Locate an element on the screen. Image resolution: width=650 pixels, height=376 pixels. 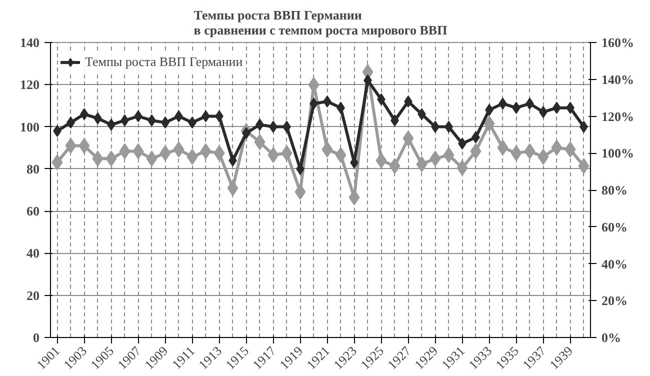
y2-tick-label: 20% is located at coordinates (615, 300).